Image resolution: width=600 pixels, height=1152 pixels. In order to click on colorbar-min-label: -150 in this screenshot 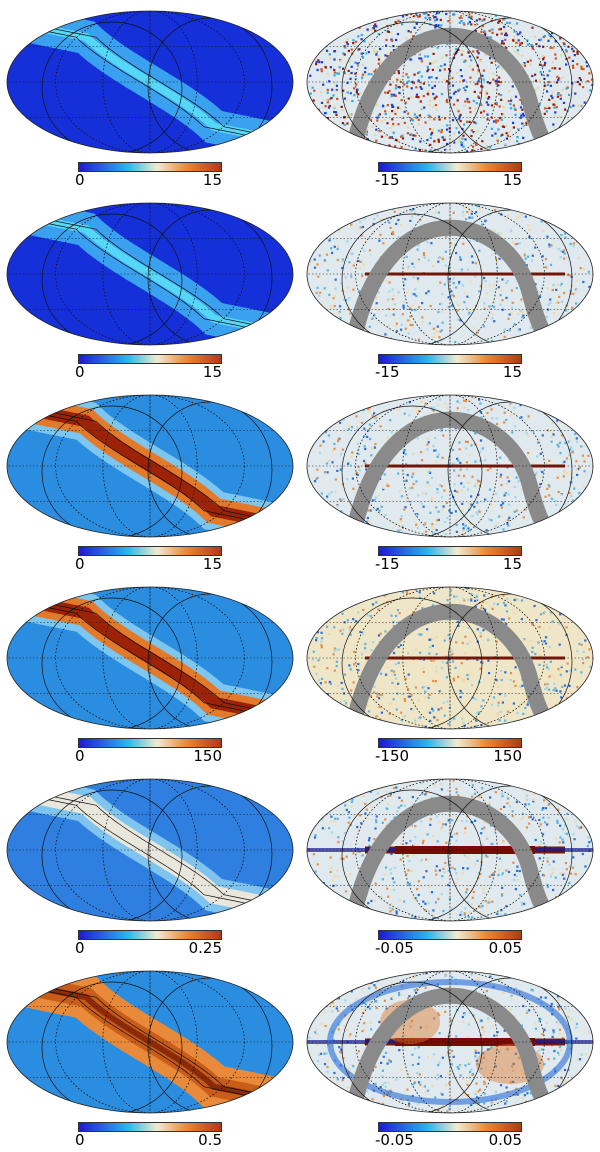, I will do `click(392, 756)`.